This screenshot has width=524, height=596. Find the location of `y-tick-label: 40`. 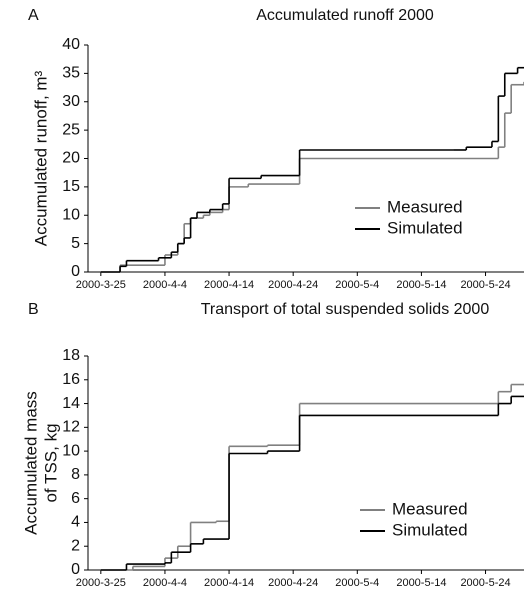

y-tick-label: 40 is located at coordinates (71, 44).